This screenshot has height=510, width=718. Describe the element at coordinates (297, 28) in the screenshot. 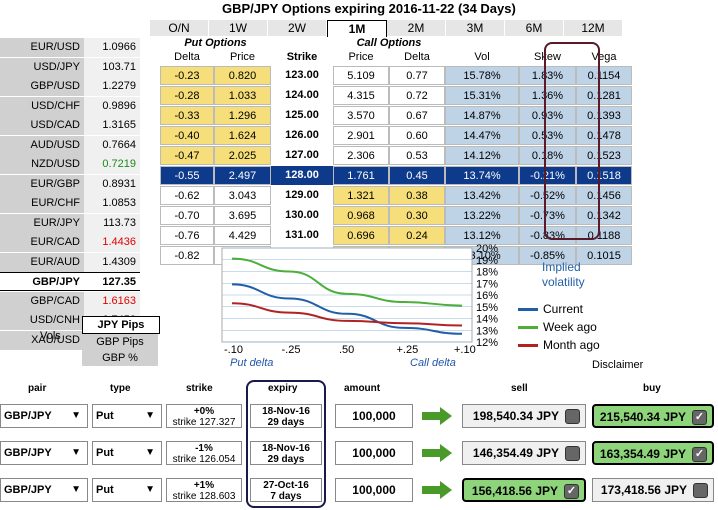

I see `tab-2w: 2W` at that location.